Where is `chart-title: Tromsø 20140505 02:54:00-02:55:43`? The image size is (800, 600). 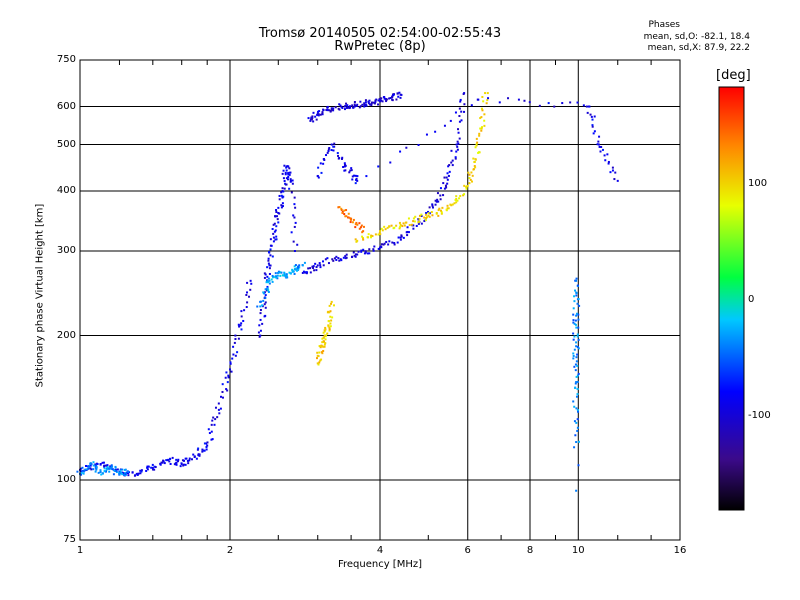
chart-title: Tromsø 20140505 02:54:00-02:55:43 is located at coordinates (380, 33).